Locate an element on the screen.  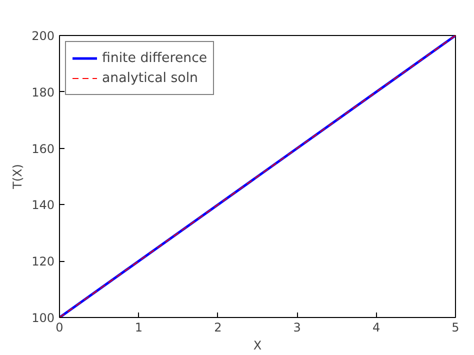
y-tick-label: 180 is located at coordinates (43, 92).